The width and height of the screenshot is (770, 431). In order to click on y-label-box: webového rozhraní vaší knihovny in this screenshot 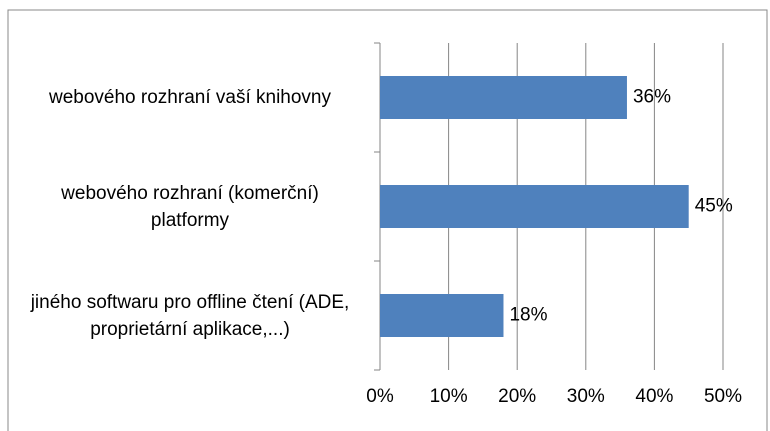, I will do `click(190, 97)`.